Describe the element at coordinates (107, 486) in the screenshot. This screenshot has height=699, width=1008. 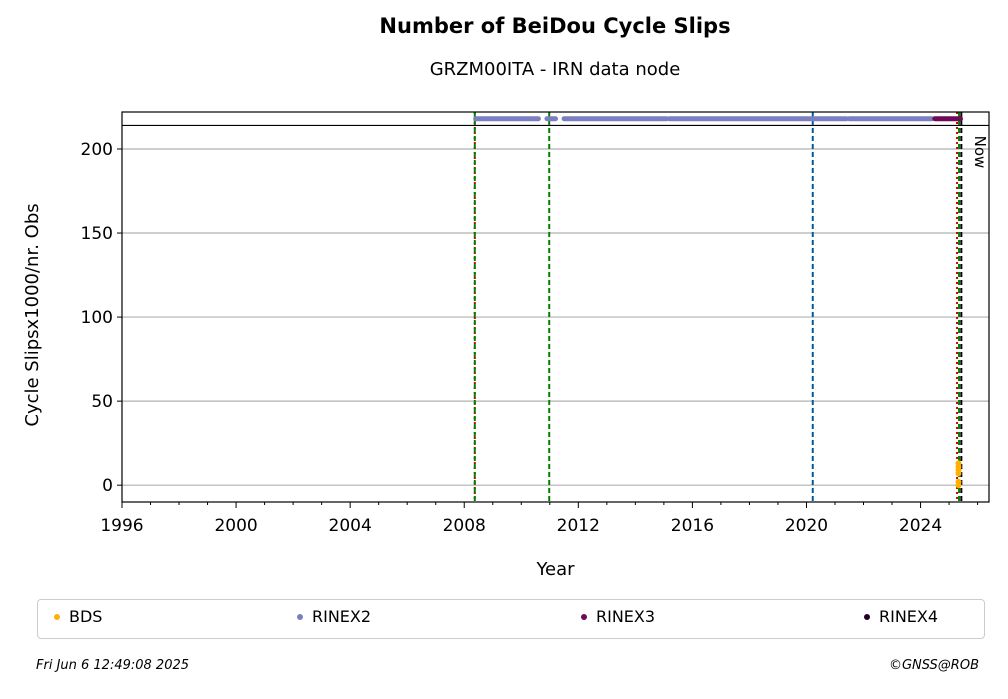
I see `y-tick-label: 0` at that location.